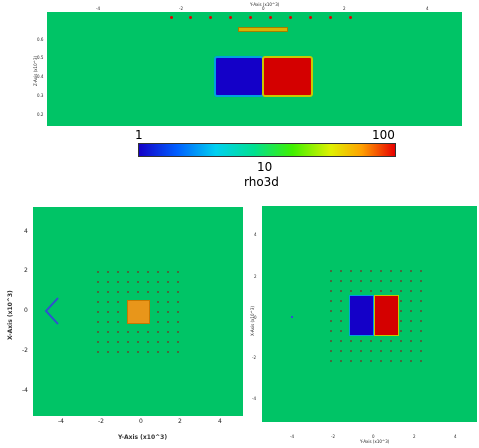 This screenshot has height=448, width=479. Describe the element at coordinates (40, 95) in the screenshot. I see `top-y-tick-4: 0.3` at that location.